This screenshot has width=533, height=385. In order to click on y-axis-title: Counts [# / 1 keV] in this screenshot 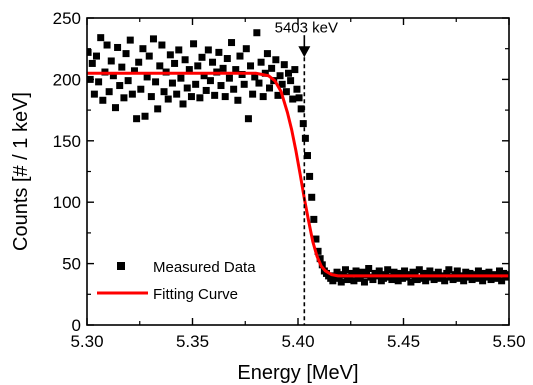, I will do `click(21, 171)`.